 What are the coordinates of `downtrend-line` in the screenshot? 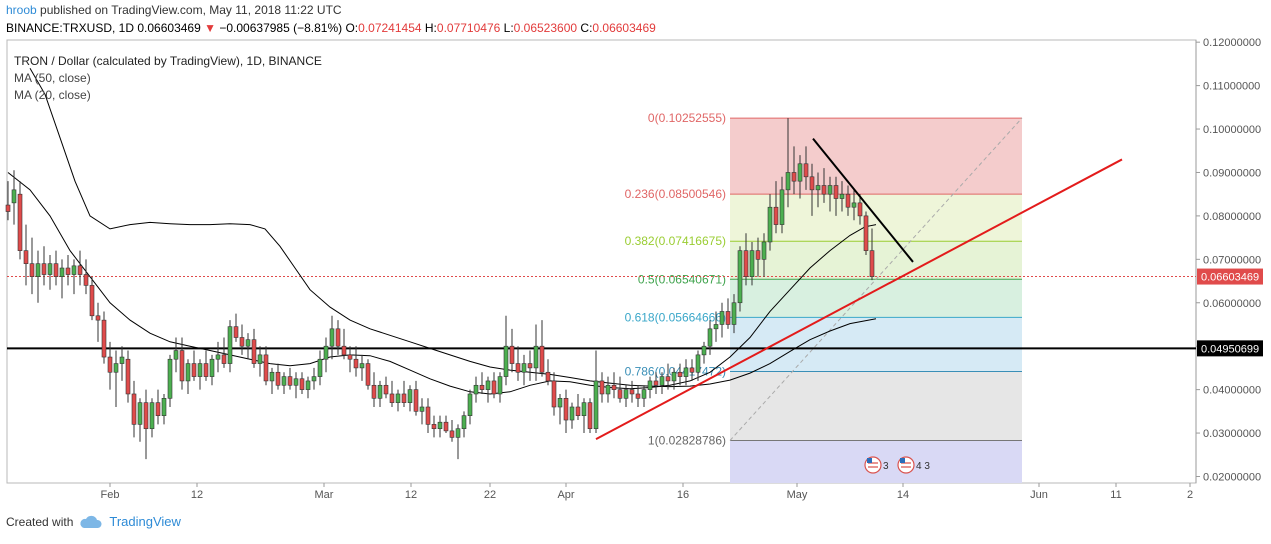 It's located at (863, 200).